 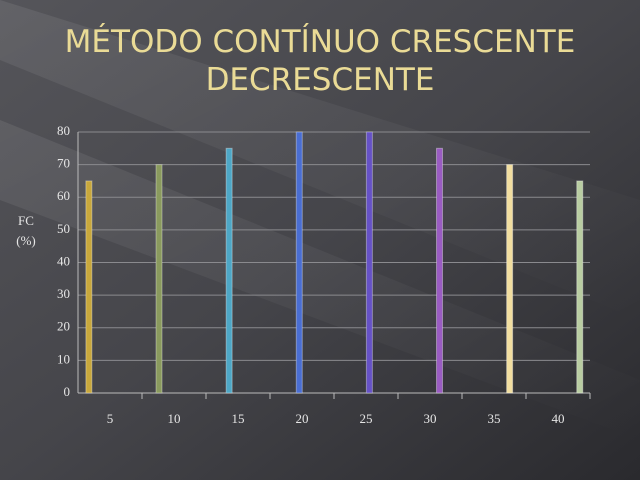 What do you see at coordinates (63, 260) in the screenshot?
I see `y-tick-label: 40` at bounding box center [63, 260].